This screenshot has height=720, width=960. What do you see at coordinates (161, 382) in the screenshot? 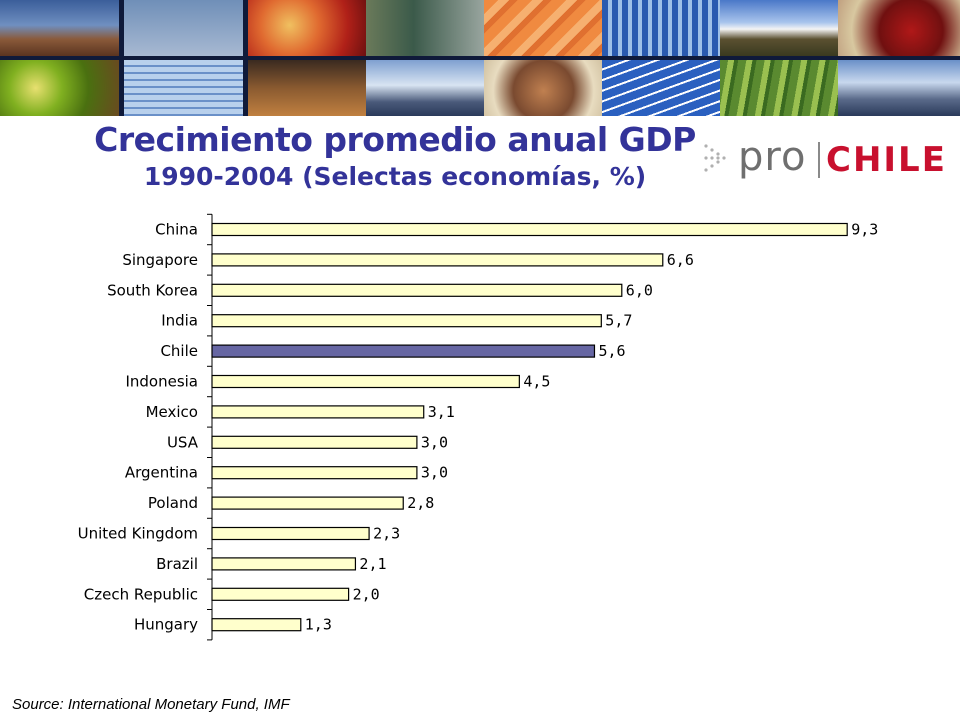
I see `category-label: Indonesia` at bounding box center [161, 382].